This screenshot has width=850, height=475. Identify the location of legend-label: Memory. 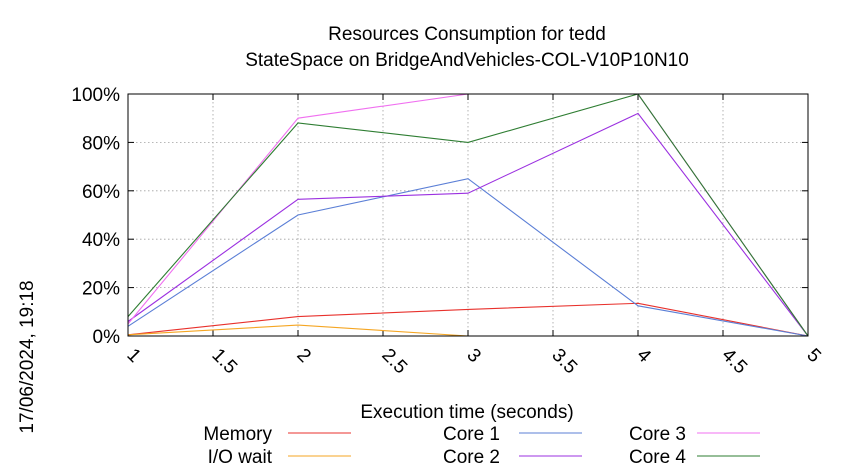
(237, 434).